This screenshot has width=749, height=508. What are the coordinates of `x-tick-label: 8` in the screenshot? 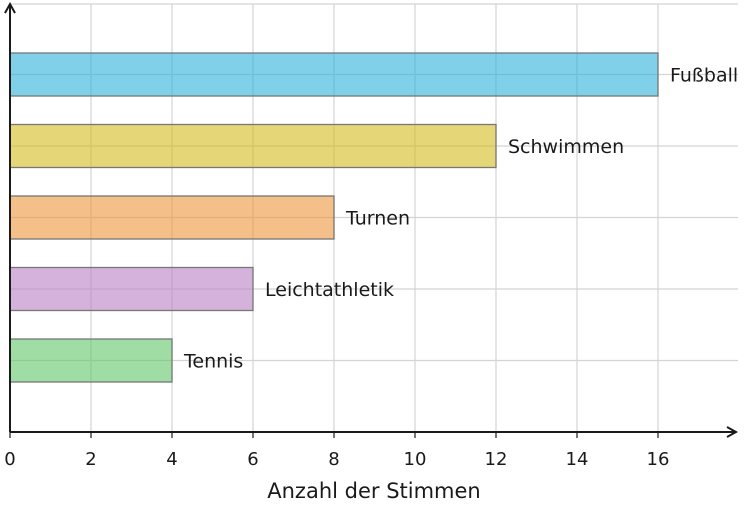 It's located at (333, 459).